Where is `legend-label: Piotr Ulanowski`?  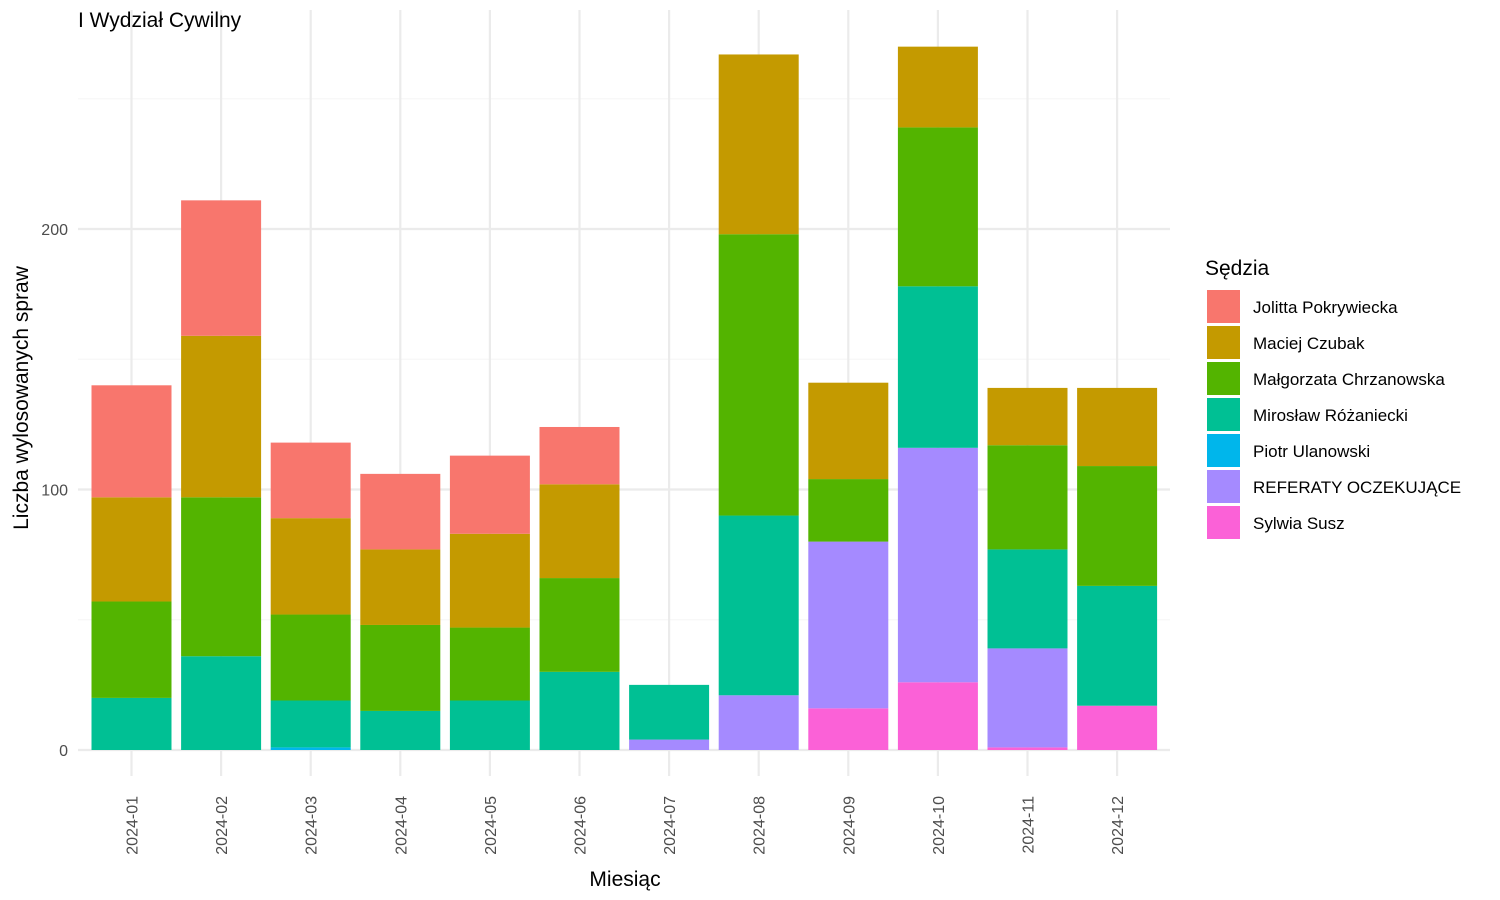
legend-label: Piotr Ulanowski is located at coordinates (1311, 451).